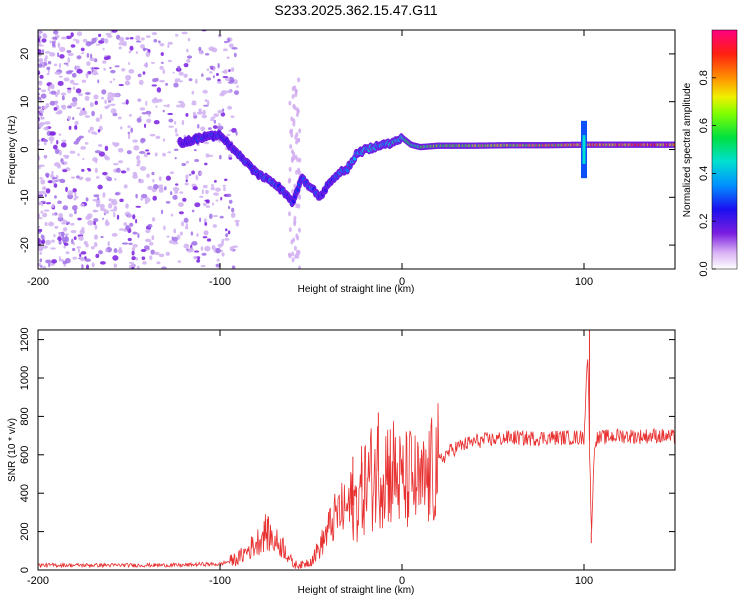  Describe the element at coordinates (402, 581) in the screenshot. I see `snr-xtick-label: 0` at that location.